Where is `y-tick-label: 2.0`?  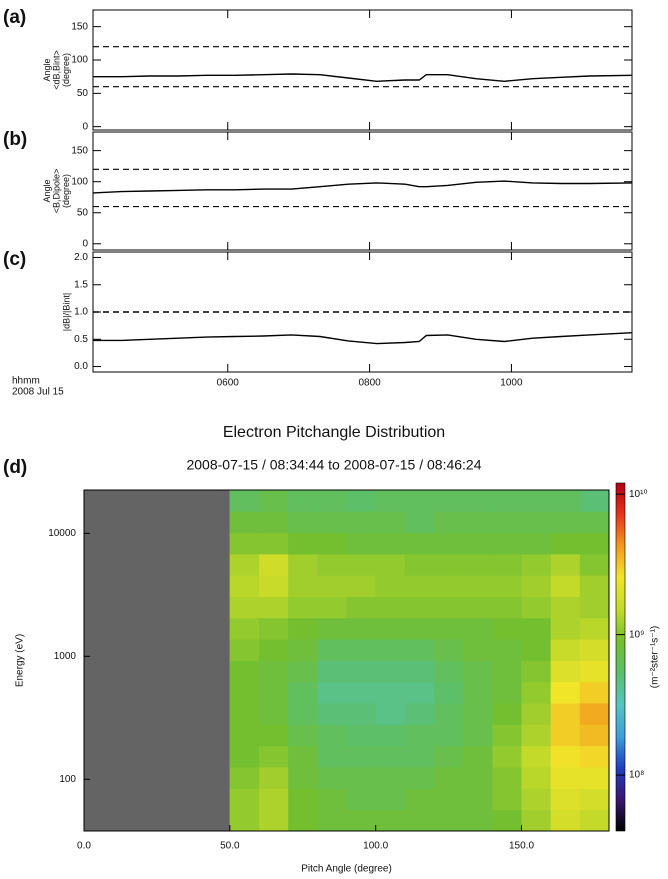
y-tick-label: 2.0 is located at coordinates (81, 257).